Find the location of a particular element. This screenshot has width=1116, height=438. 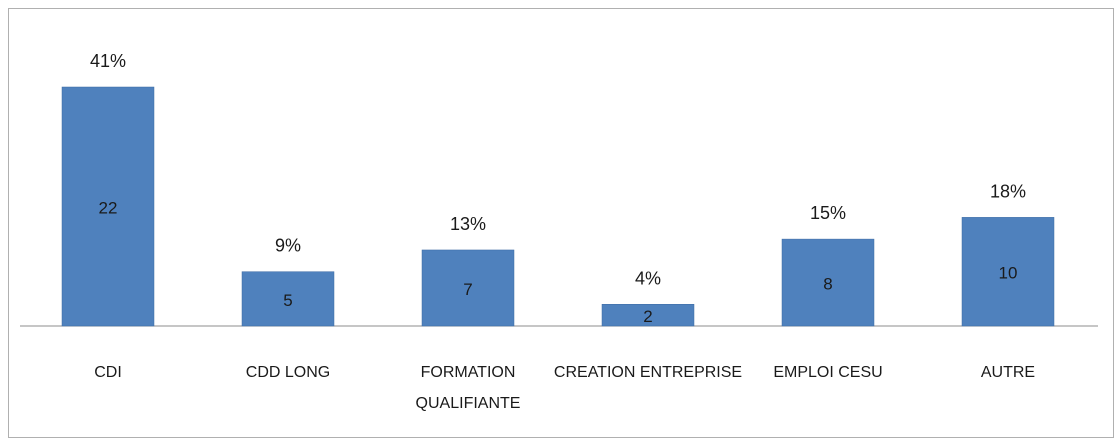

bar-value-label: 8 is located at coordinates (827, 284).